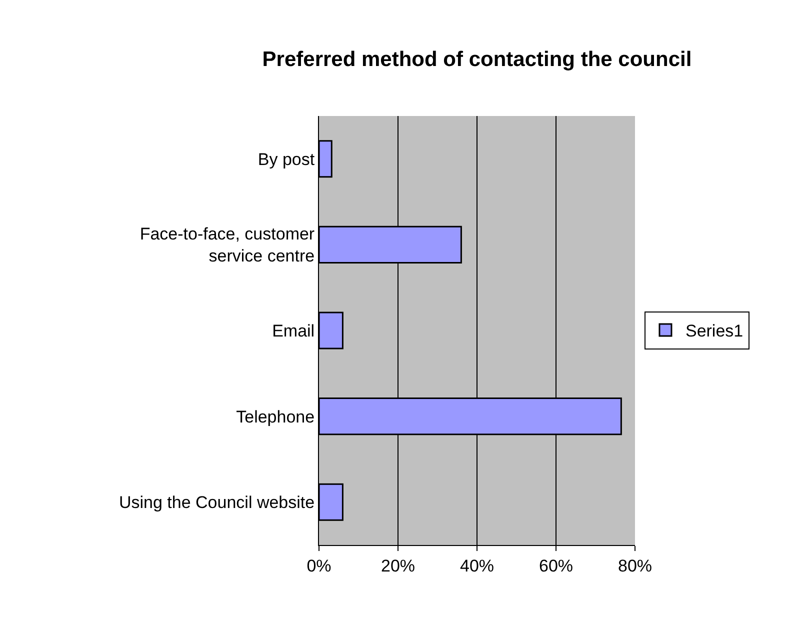 The height and width of the screenshot is (617, 790). Describe the element at coordinates (556, 566) in the screenshot. I see `x-tick-label: 60%` at that location.